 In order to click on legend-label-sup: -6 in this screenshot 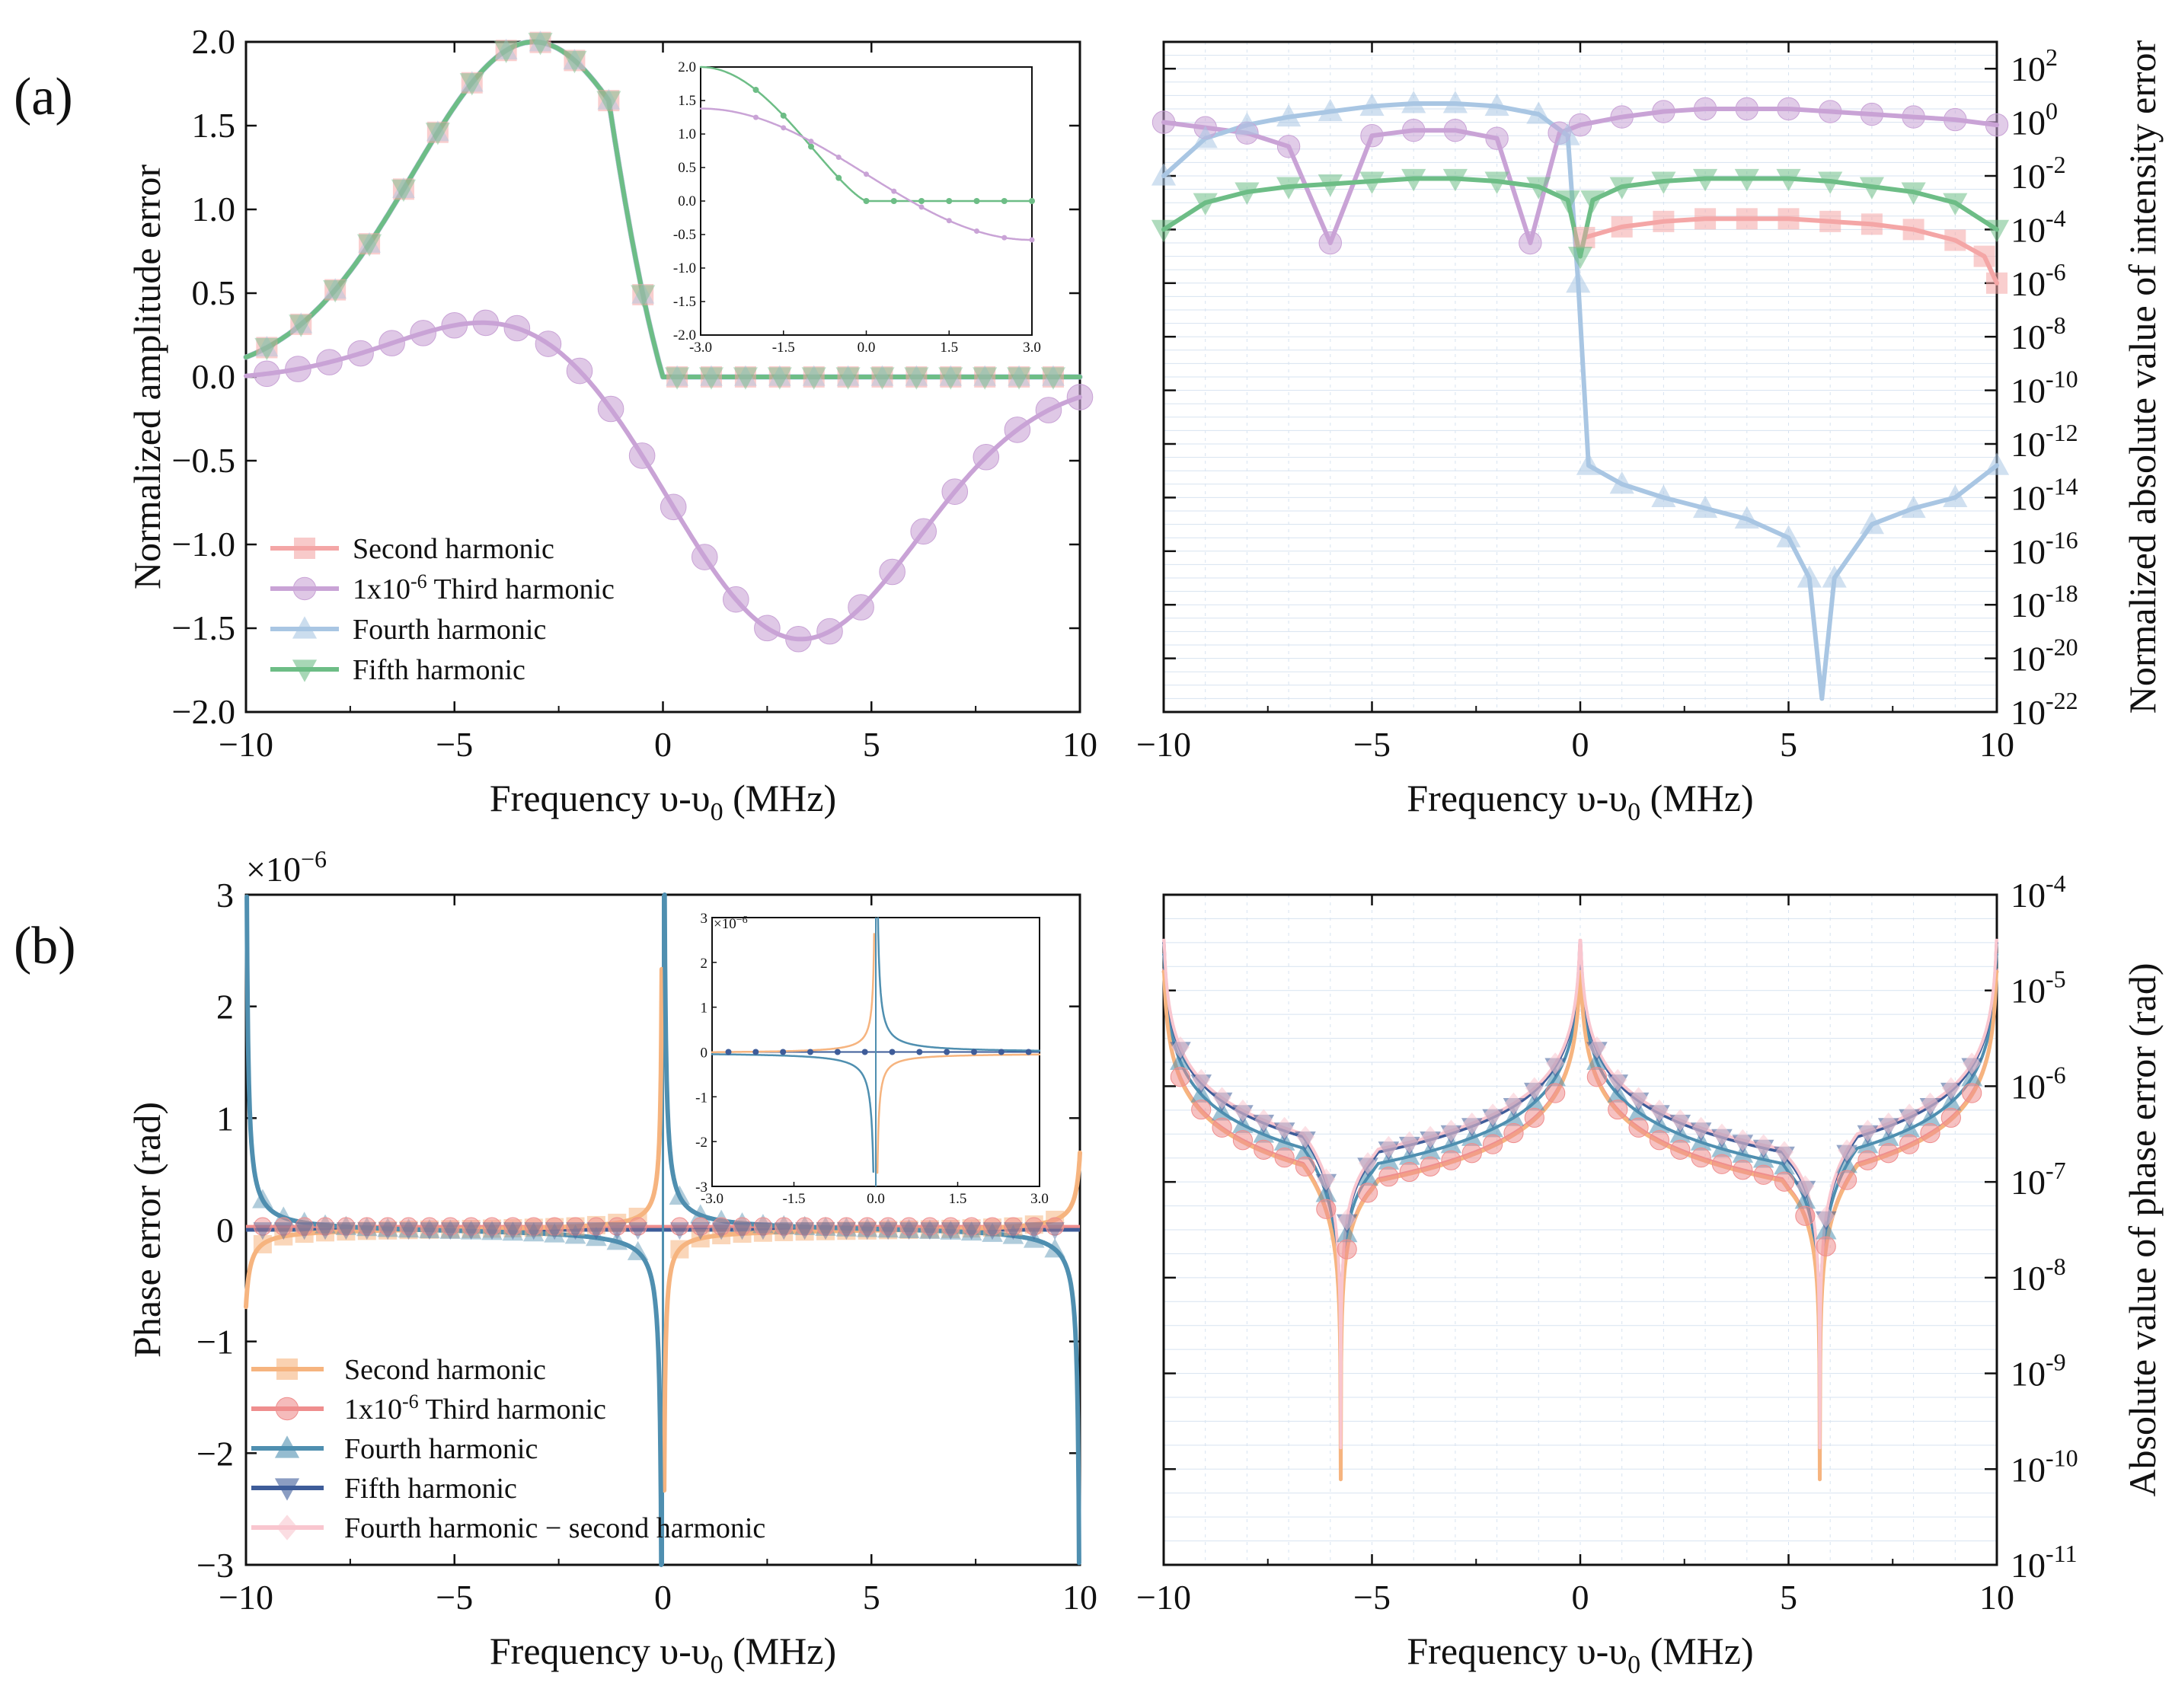, I will do `click(418, 581)`.